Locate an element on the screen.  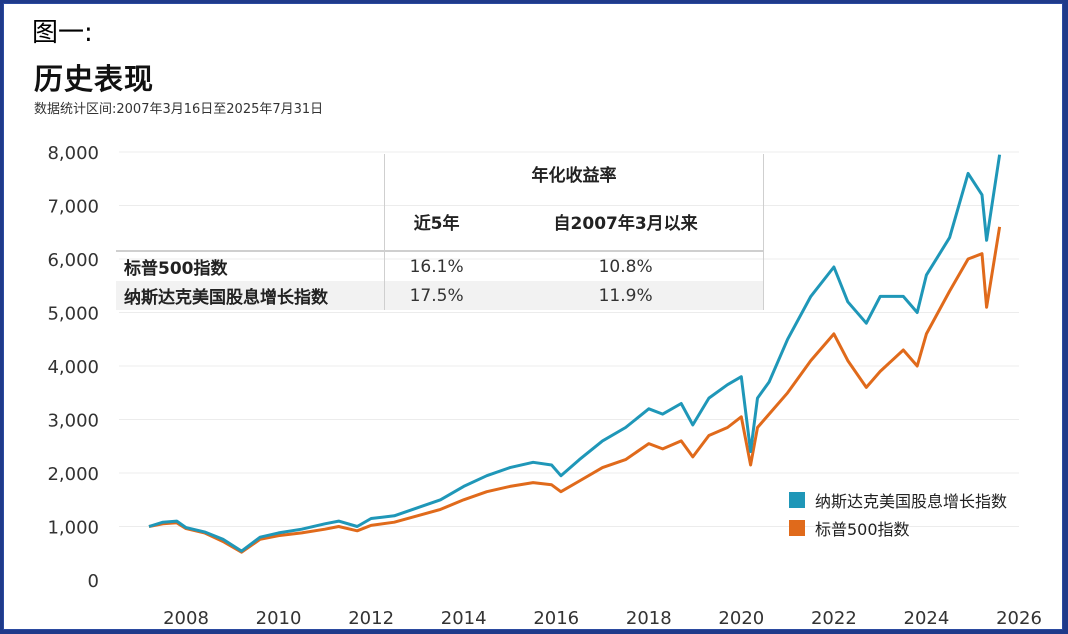
col-header-since-2007: 自2007年3月以来 is located at coordinates (626, 221).